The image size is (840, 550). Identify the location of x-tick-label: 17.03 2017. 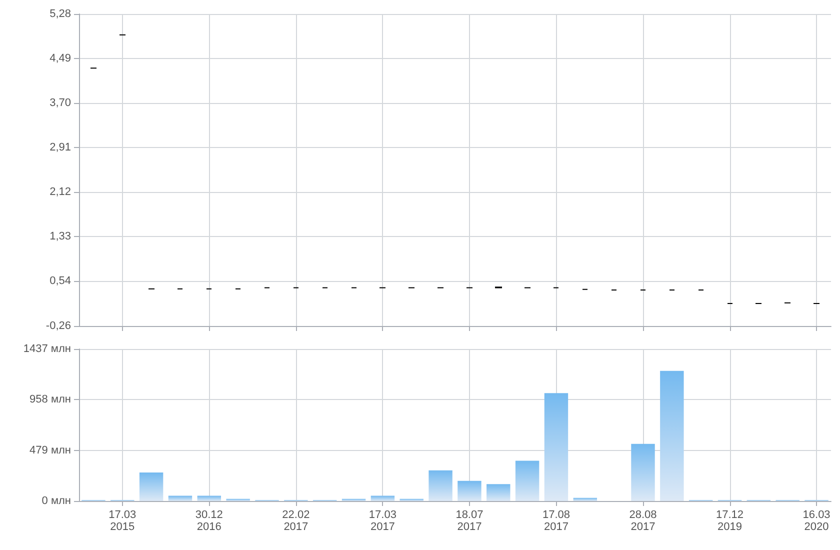
(382, 521).